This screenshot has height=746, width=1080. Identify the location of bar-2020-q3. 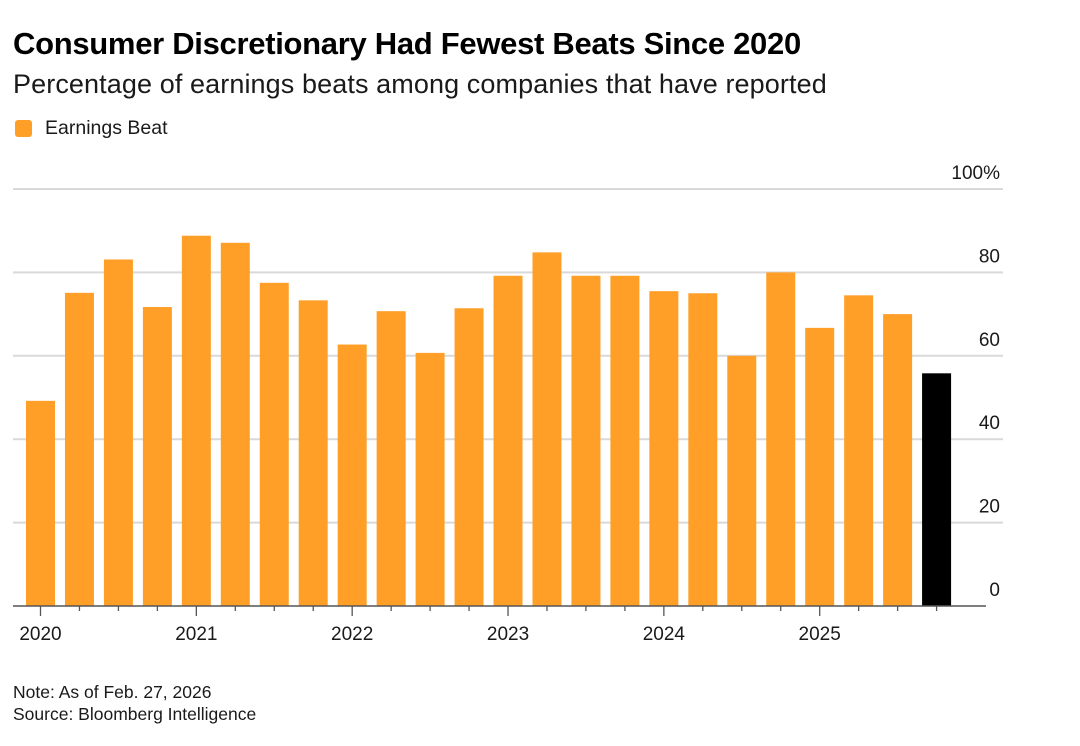
(118, 432).